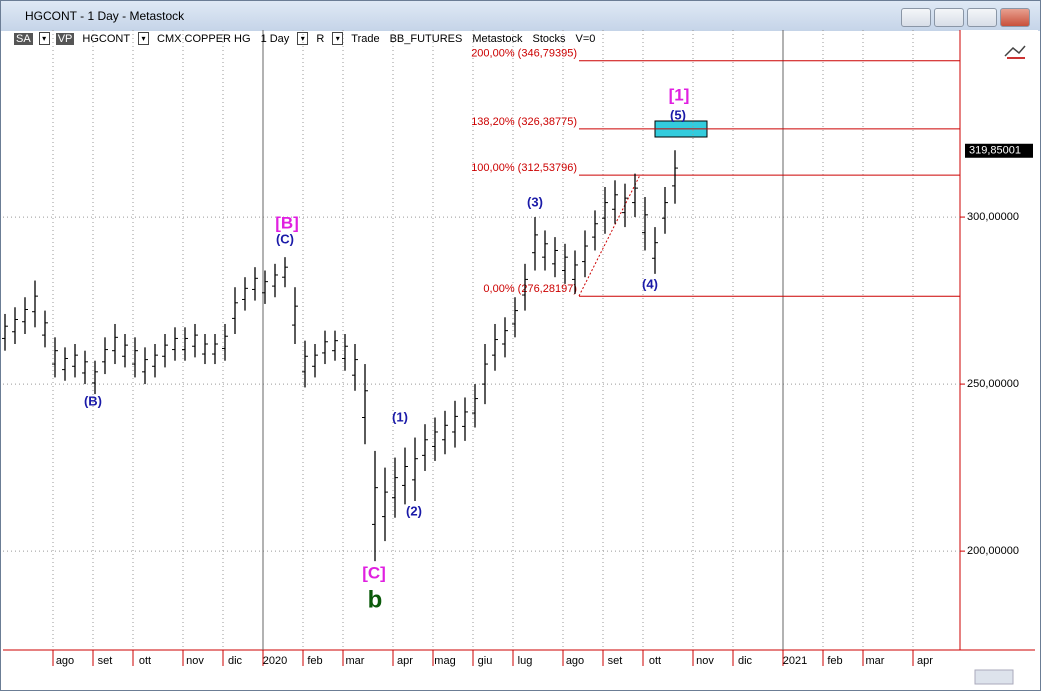 This screenshot has height=691, width=1041. I want to click on toolbar-item: Trade, so click(365, 38).